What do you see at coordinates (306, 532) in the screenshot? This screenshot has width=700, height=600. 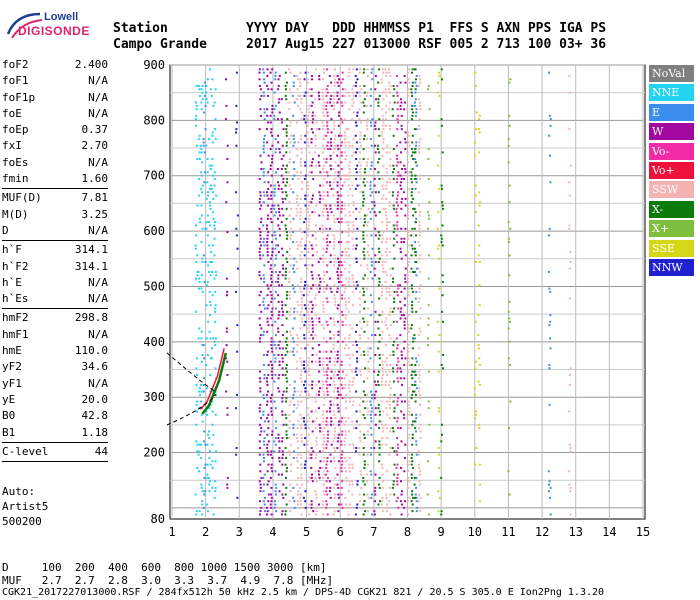 I see `x-tick-label: 5` at bounding box center [306, 532].